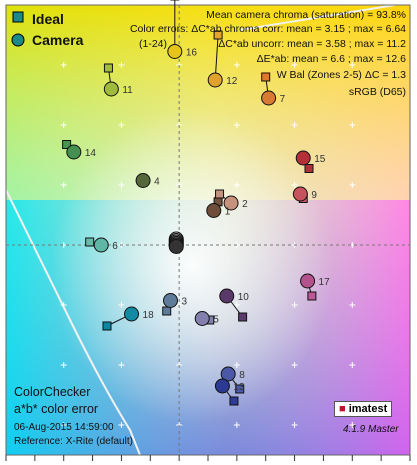  What do you see at coordinates (58, 40) in the screenshot?
I see `legend-camera-label: Camera` at bounding box center [58, 40].